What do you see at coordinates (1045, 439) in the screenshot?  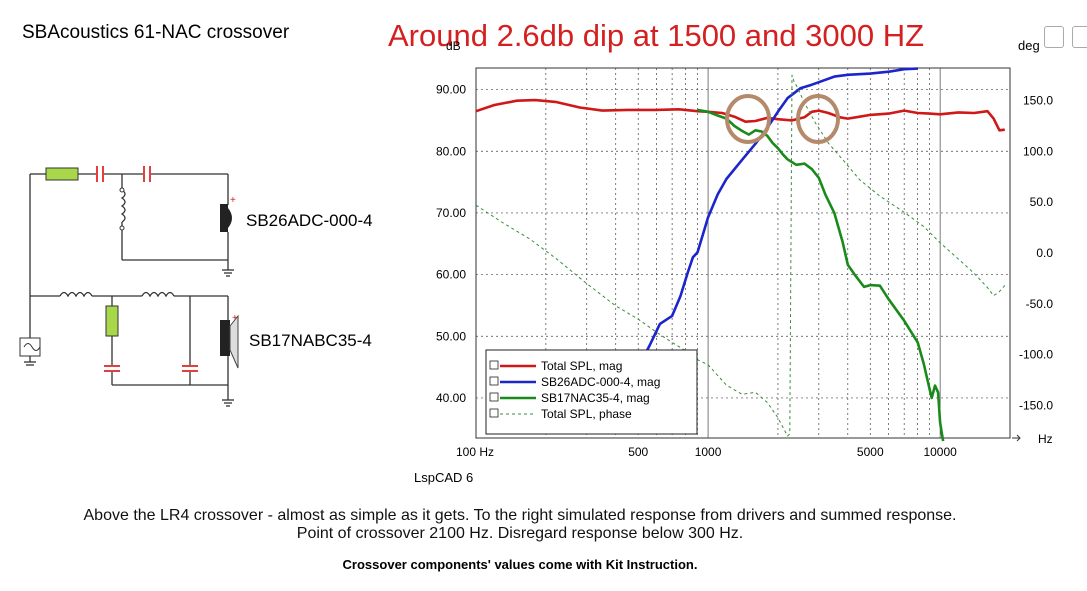 I see `x-axis-unit: Hz` at bounding box center [1045, 439].